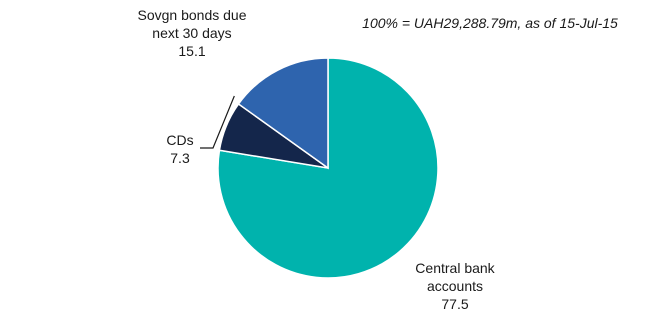 Image resolution: width=650 pixels, height=336 pixels. I want to click on slice-label-central-bank: Central bank accounts 77.5, so click(455, 286).